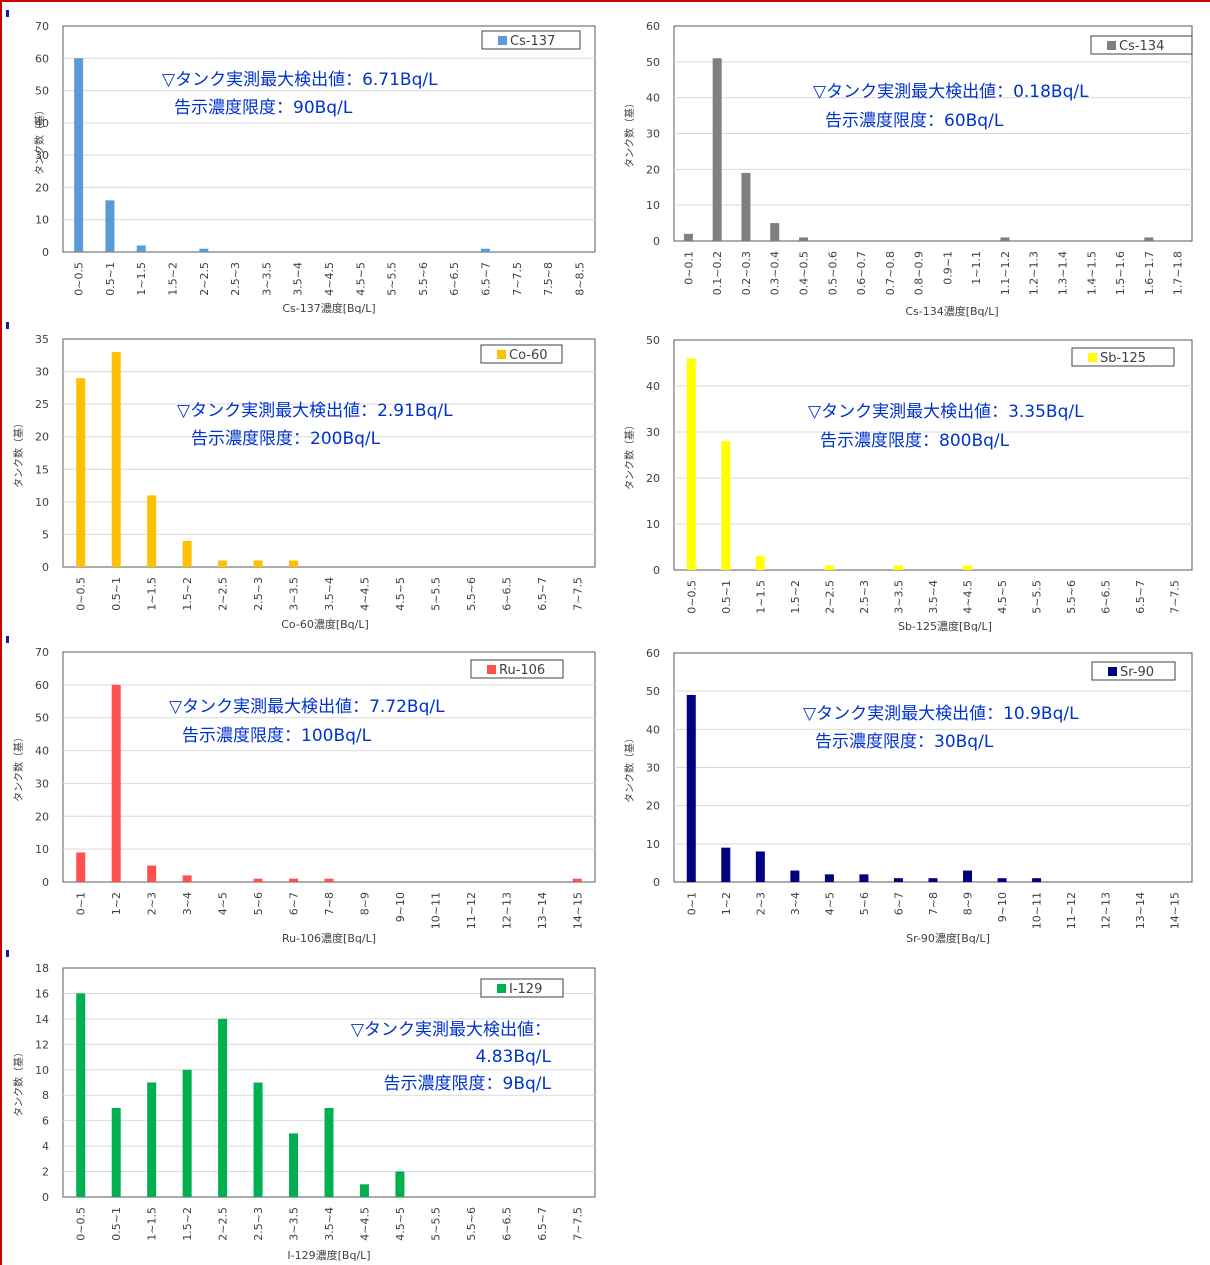 The image size is (1210, 1265). I want to click on y-tick-label: 8, so click(45, 1095).